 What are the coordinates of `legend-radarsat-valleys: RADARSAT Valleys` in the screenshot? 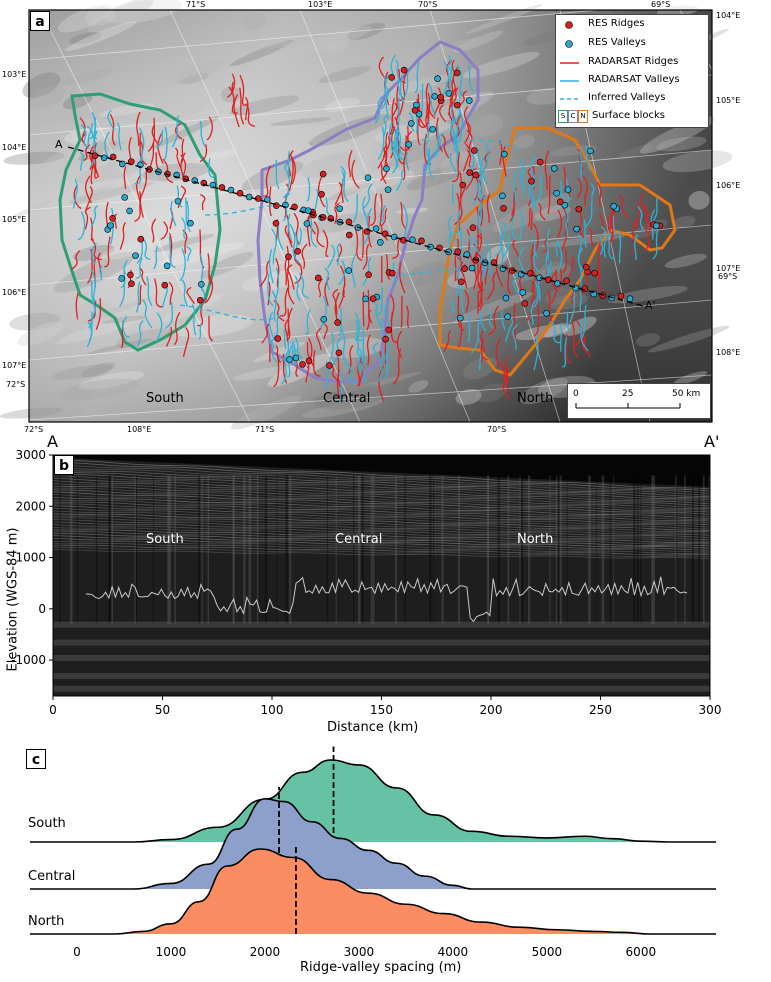 It's located at (634, 79).